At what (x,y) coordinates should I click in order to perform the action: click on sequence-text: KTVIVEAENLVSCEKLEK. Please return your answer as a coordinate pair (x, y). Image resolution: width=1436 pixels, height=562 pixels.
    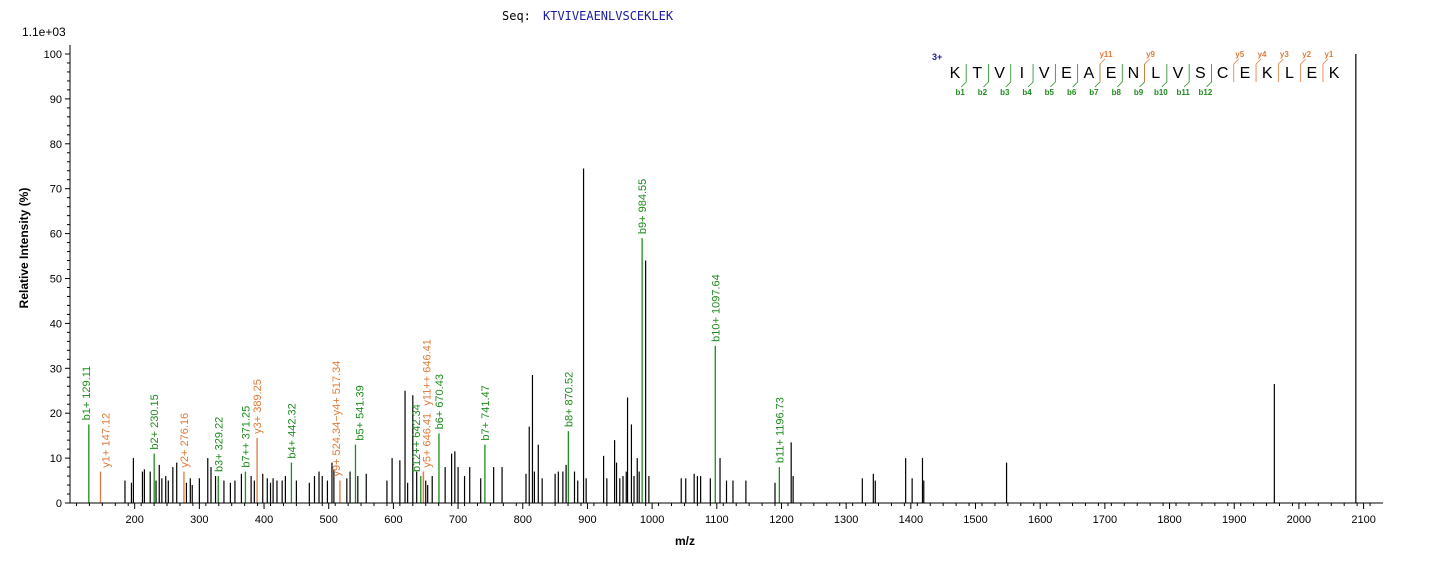
    Looking at the image, I should click on (608, 16).